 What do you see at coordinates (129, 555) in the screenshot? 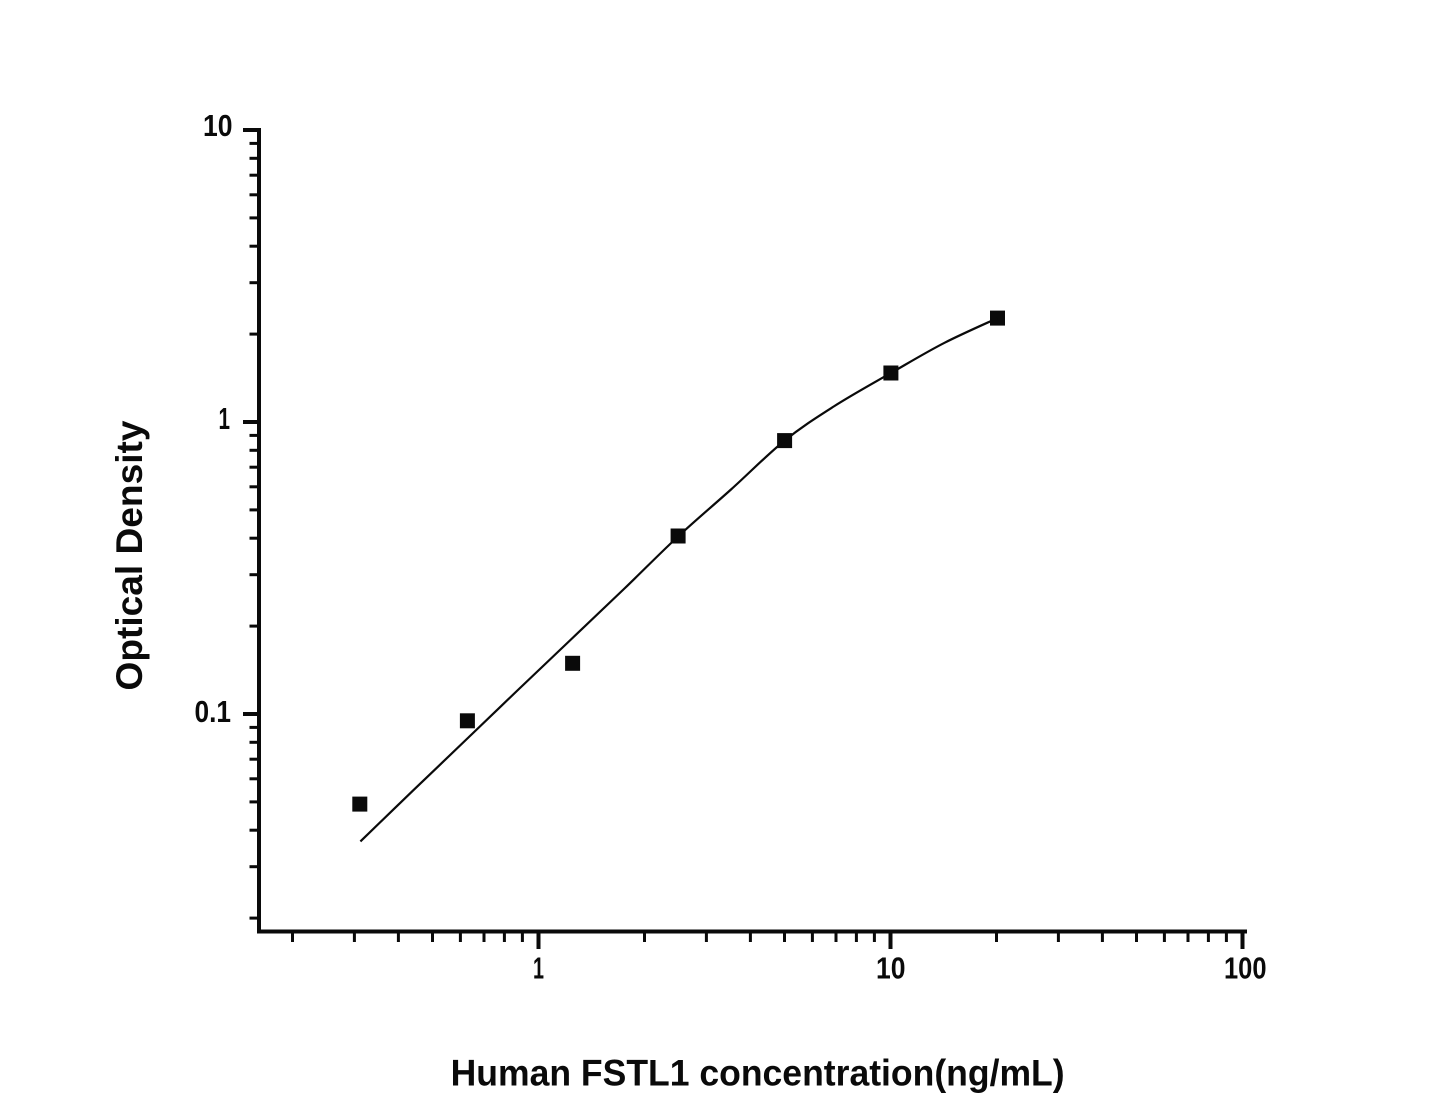
I see `svg-text: Optical Density` at bounding box center [129, 555].